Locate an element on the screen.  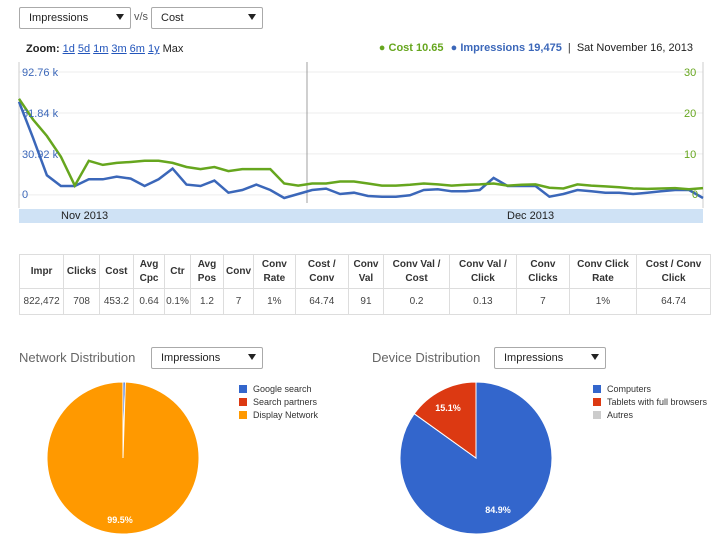
device-distribution-title: Device Distribution is located at coordinates (426, 357).